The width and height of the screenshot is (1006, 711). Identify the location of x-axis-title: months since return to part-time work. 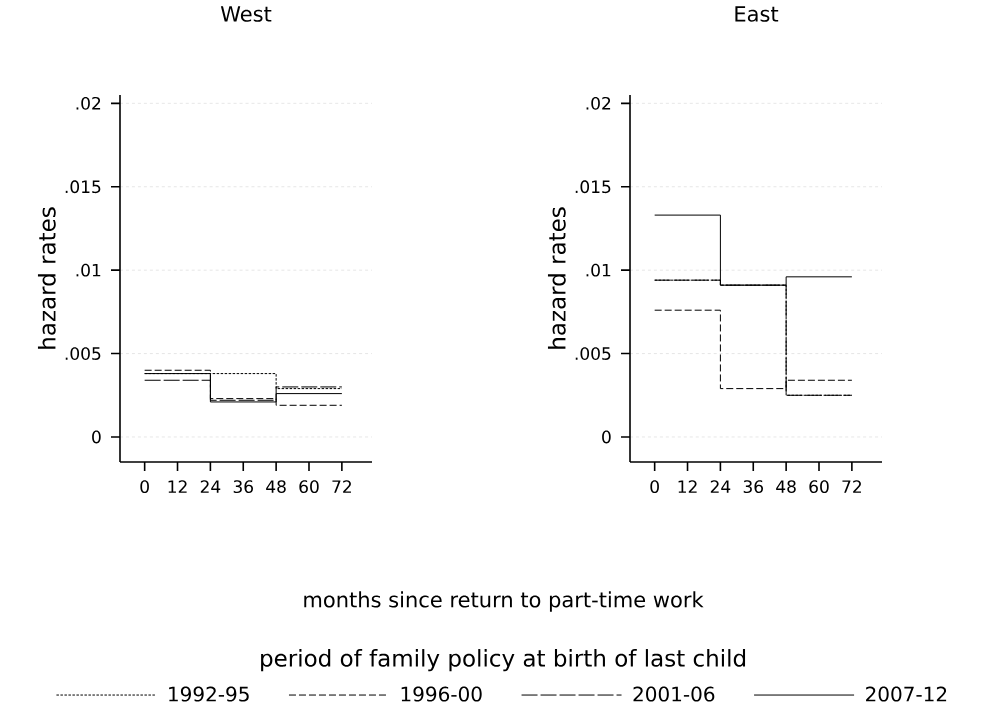
(504, 601).